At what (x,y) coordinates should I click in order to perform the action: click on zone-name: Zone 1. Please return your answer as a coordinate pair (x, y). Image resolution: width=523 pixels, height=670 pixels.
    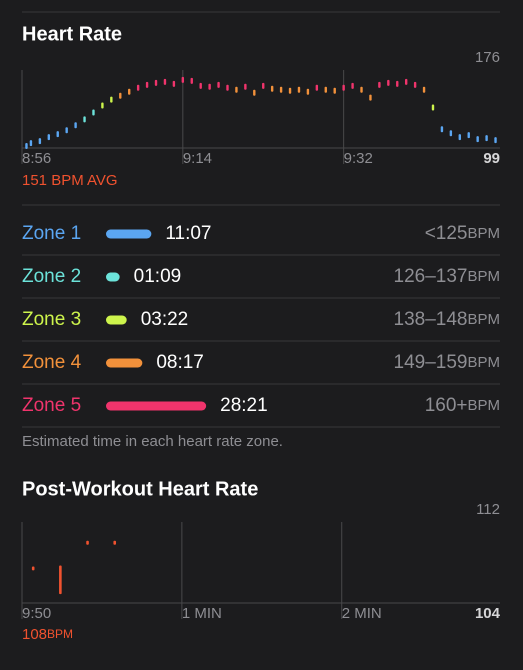
    Looking at the image, I should click on (51, 233).